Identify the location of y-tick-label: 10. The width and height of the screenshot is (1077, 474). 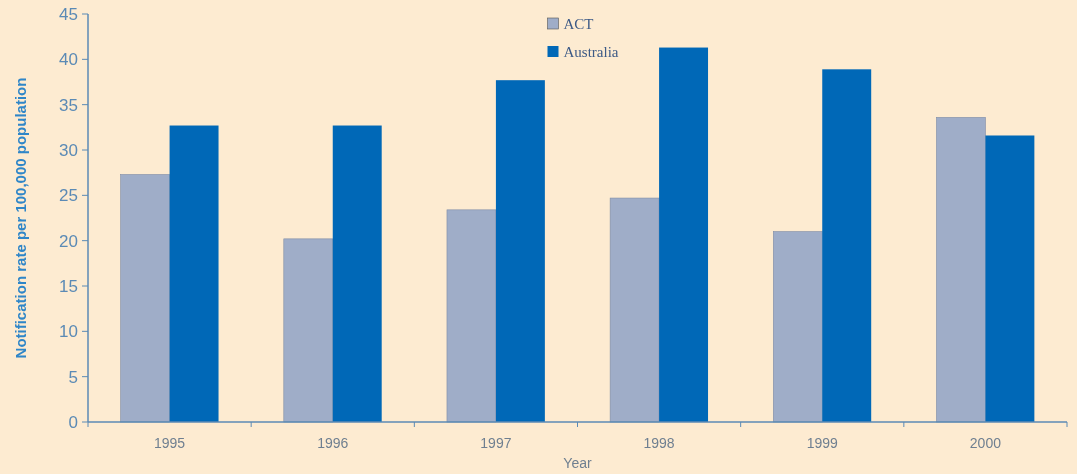
(68, 332).